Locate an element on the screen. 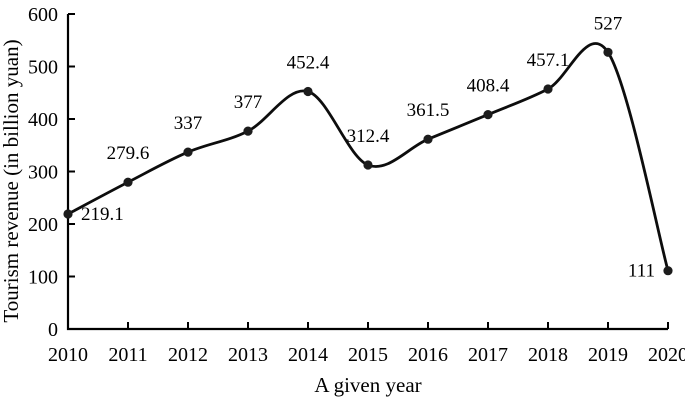  y-tick-label: 600 is located at coordinates (43, 15).